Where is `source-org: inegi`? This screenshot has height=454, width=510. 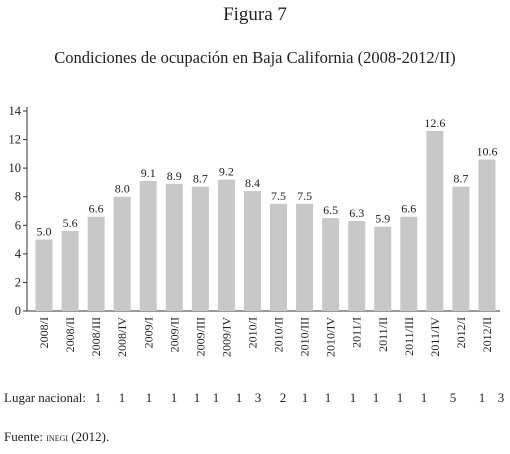
source-org: inegi is located at coordinates (57, 438).